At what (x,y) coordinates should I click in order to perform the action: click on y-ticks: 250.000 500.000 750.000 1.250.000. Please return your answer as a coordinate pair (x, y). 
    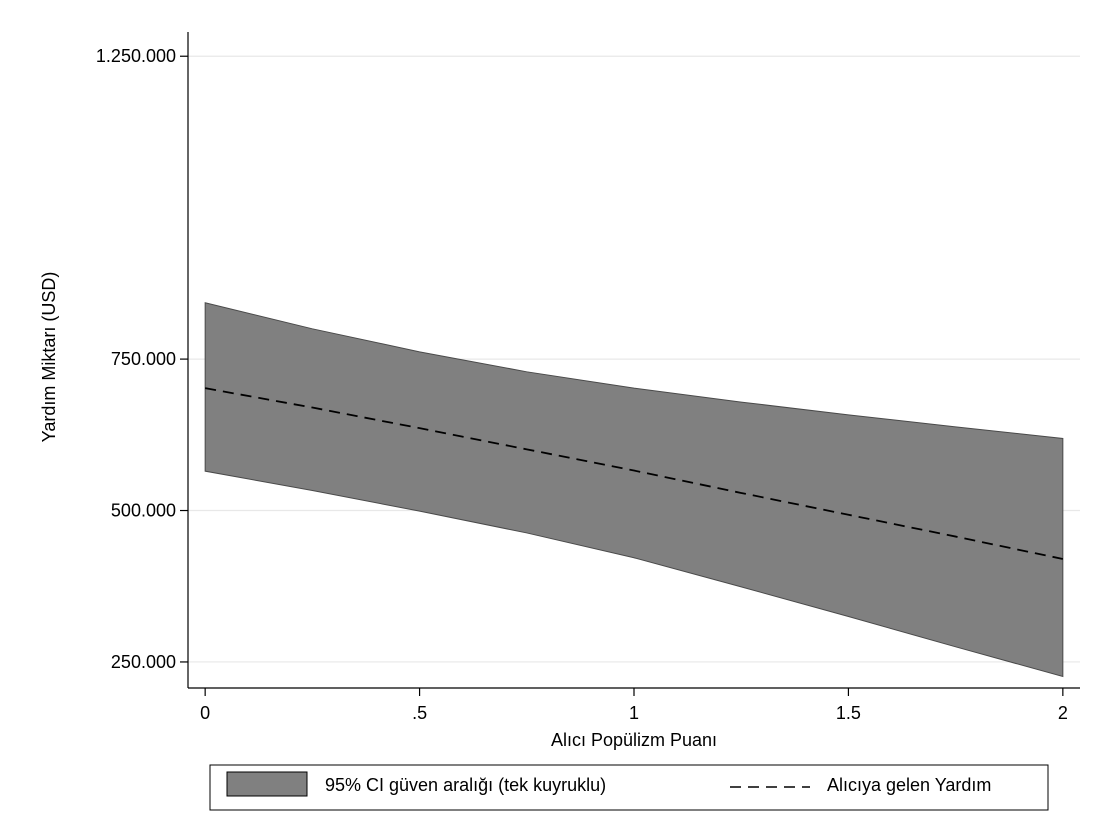
    Looking at the image, I should click on (142, 359).